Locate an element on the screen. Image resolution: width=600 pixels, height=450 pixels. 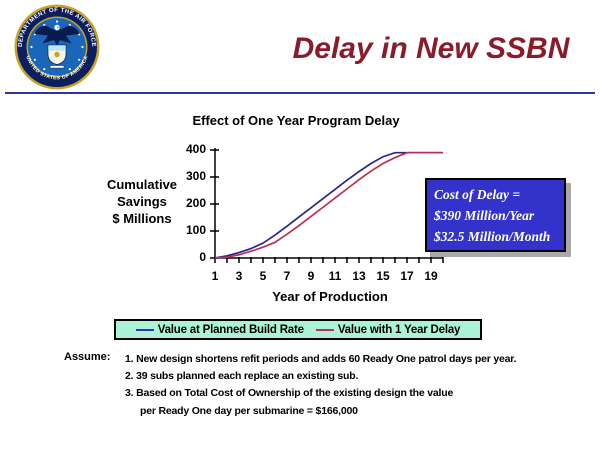
legend-label-planned: Value at Planned Build Rate is located at coordinates (230, 329).